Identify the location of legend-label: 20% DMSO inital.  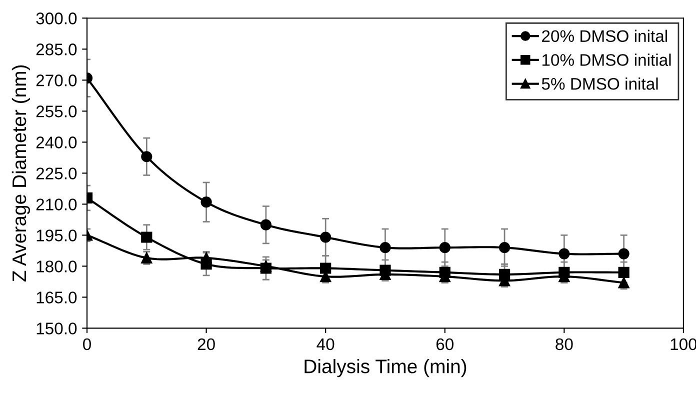
(604, 36).